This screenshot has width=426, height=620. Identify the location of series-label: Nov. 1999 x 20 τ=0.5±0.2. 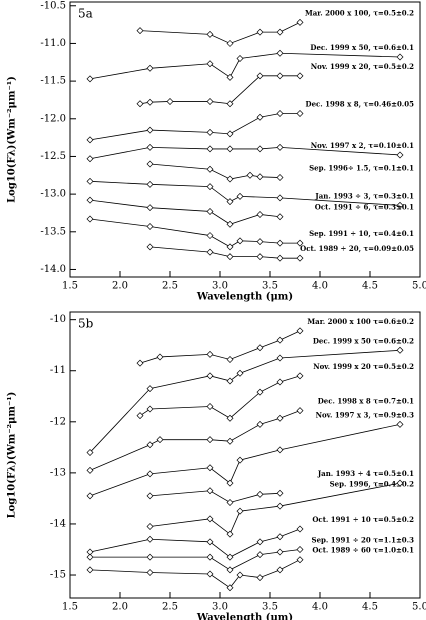
(363, 366).